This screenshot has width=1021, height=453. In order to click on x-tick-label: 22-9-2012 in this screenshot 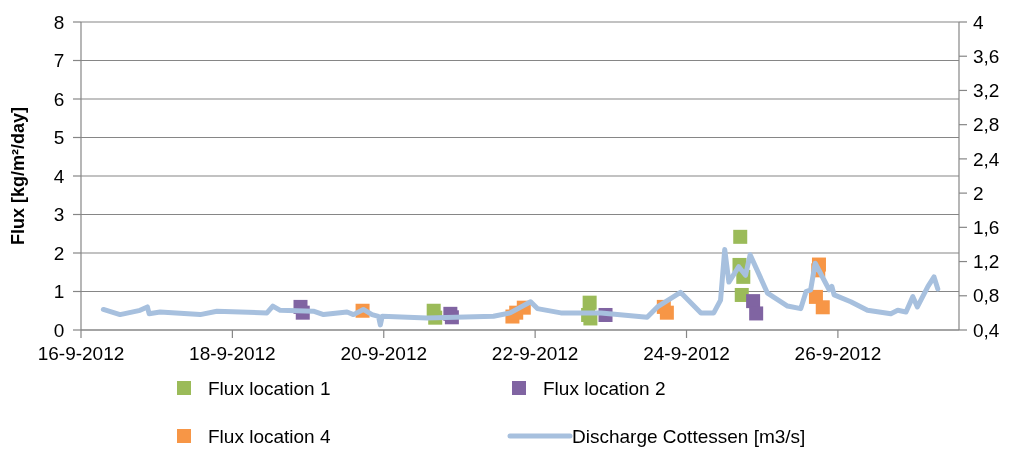, I will do `click(535, 353)`.